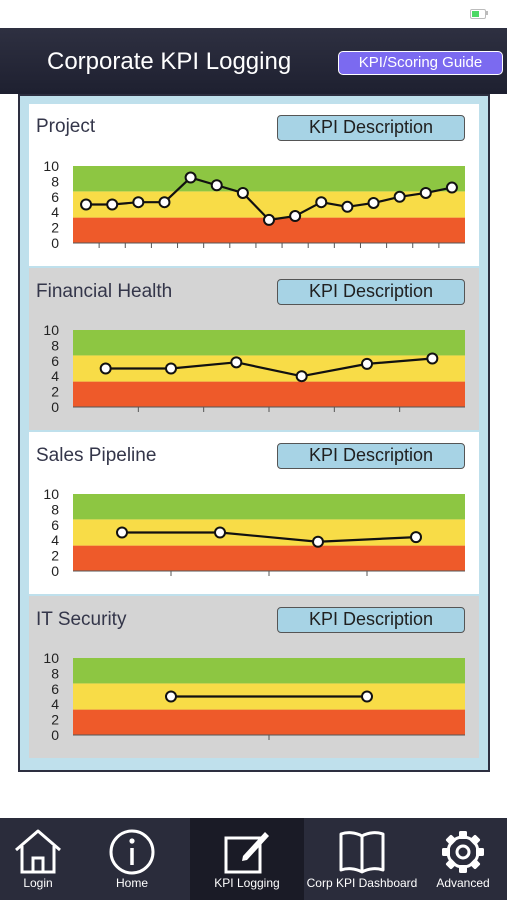  I want to click on book-icon, so click(362, 852).